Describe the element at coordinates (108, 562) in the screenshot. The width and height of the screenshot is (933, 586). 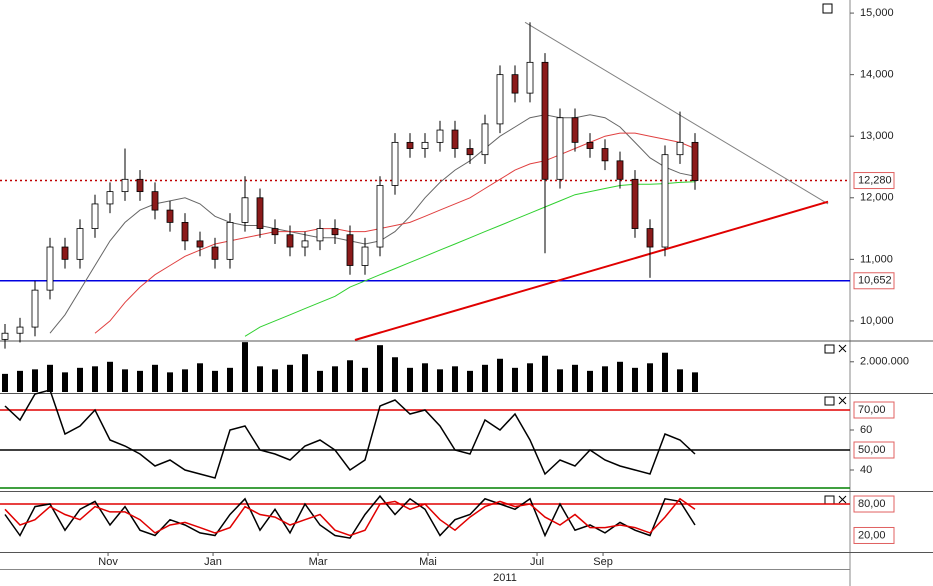
I see `x-tick-label: Nov` at that location.